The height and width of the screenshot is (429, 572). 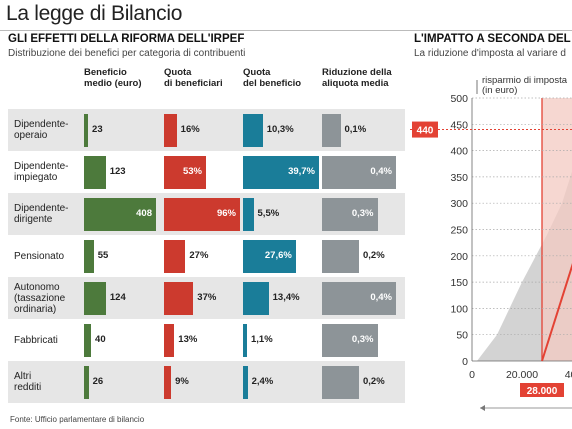 I want to click on value-label: 1,1%, so click(x=262, y=339).